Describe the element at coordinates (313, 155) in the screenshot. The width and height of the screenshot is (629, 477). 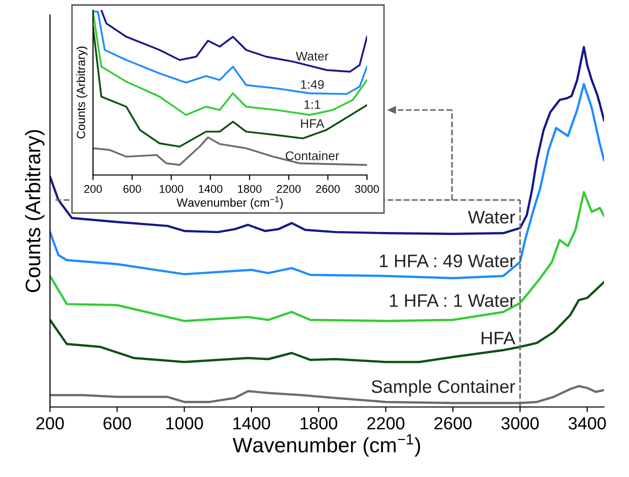
I see `series-label: Container` at that location.